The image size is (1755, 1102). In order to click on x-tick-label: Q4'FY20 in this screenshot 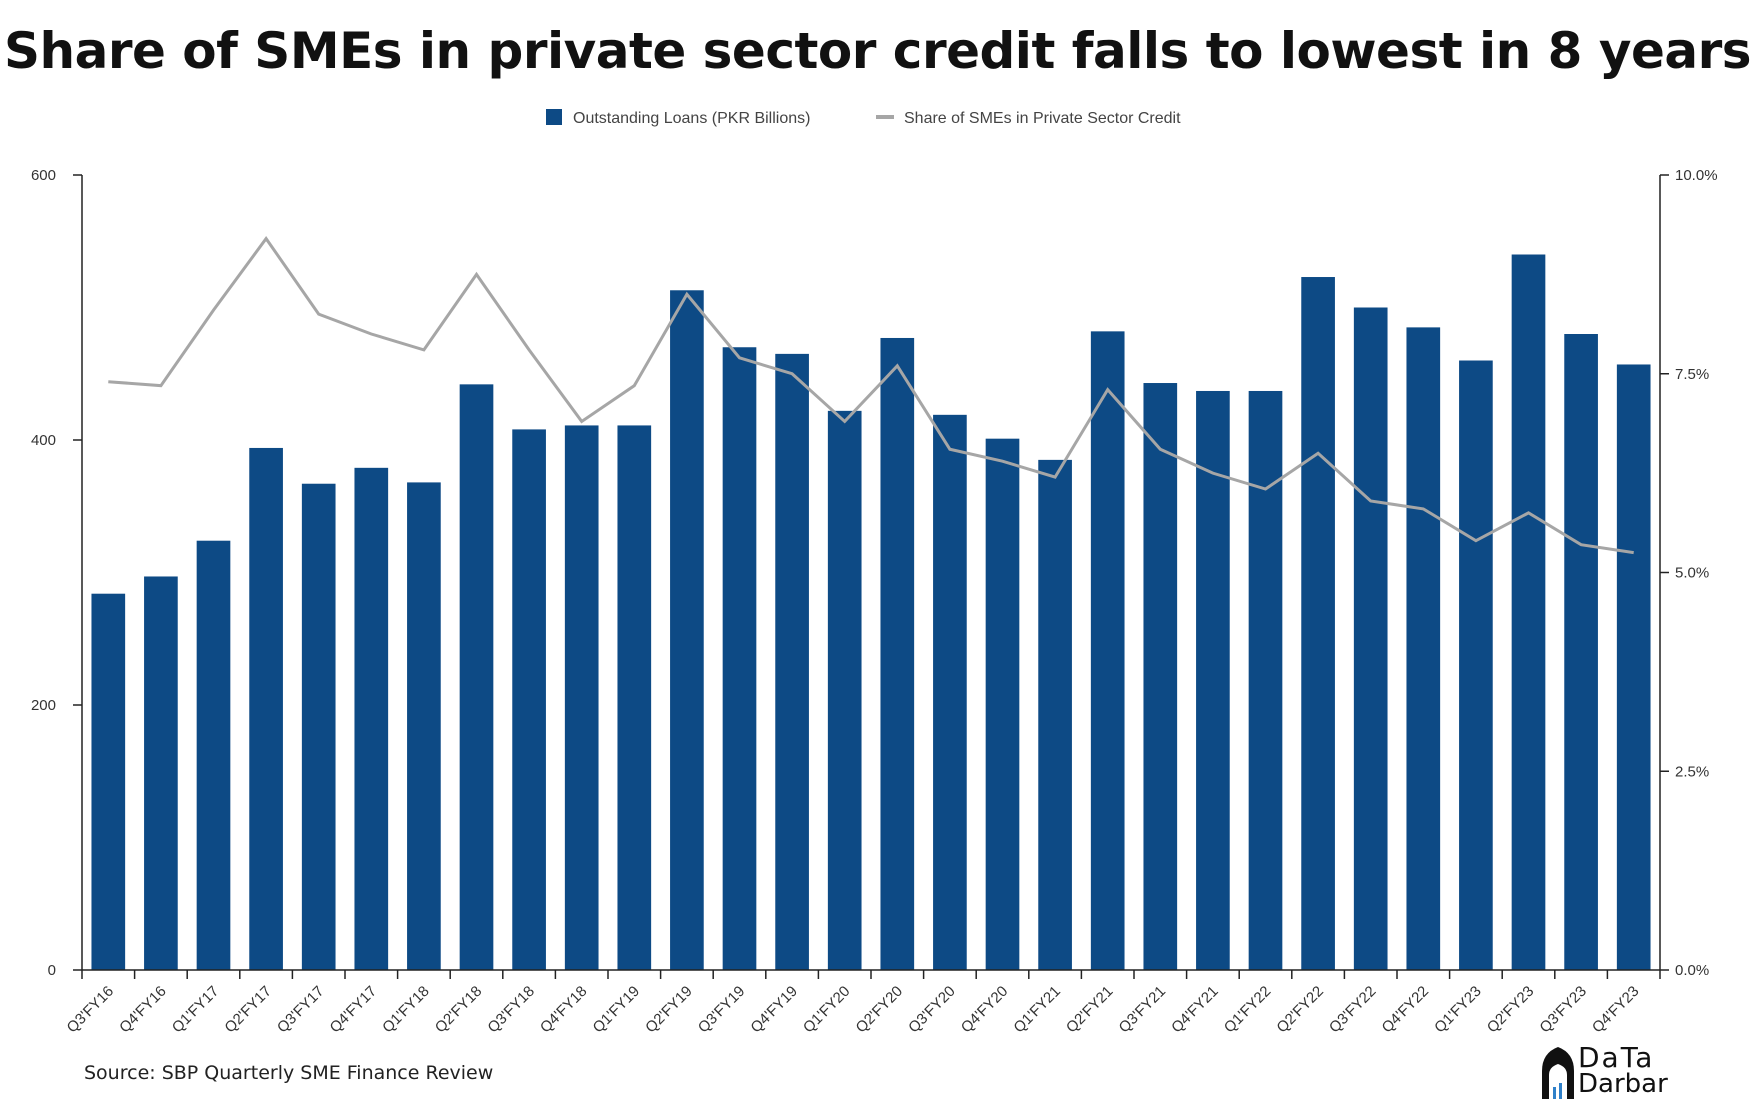, I will do `click(985, 1010)`.